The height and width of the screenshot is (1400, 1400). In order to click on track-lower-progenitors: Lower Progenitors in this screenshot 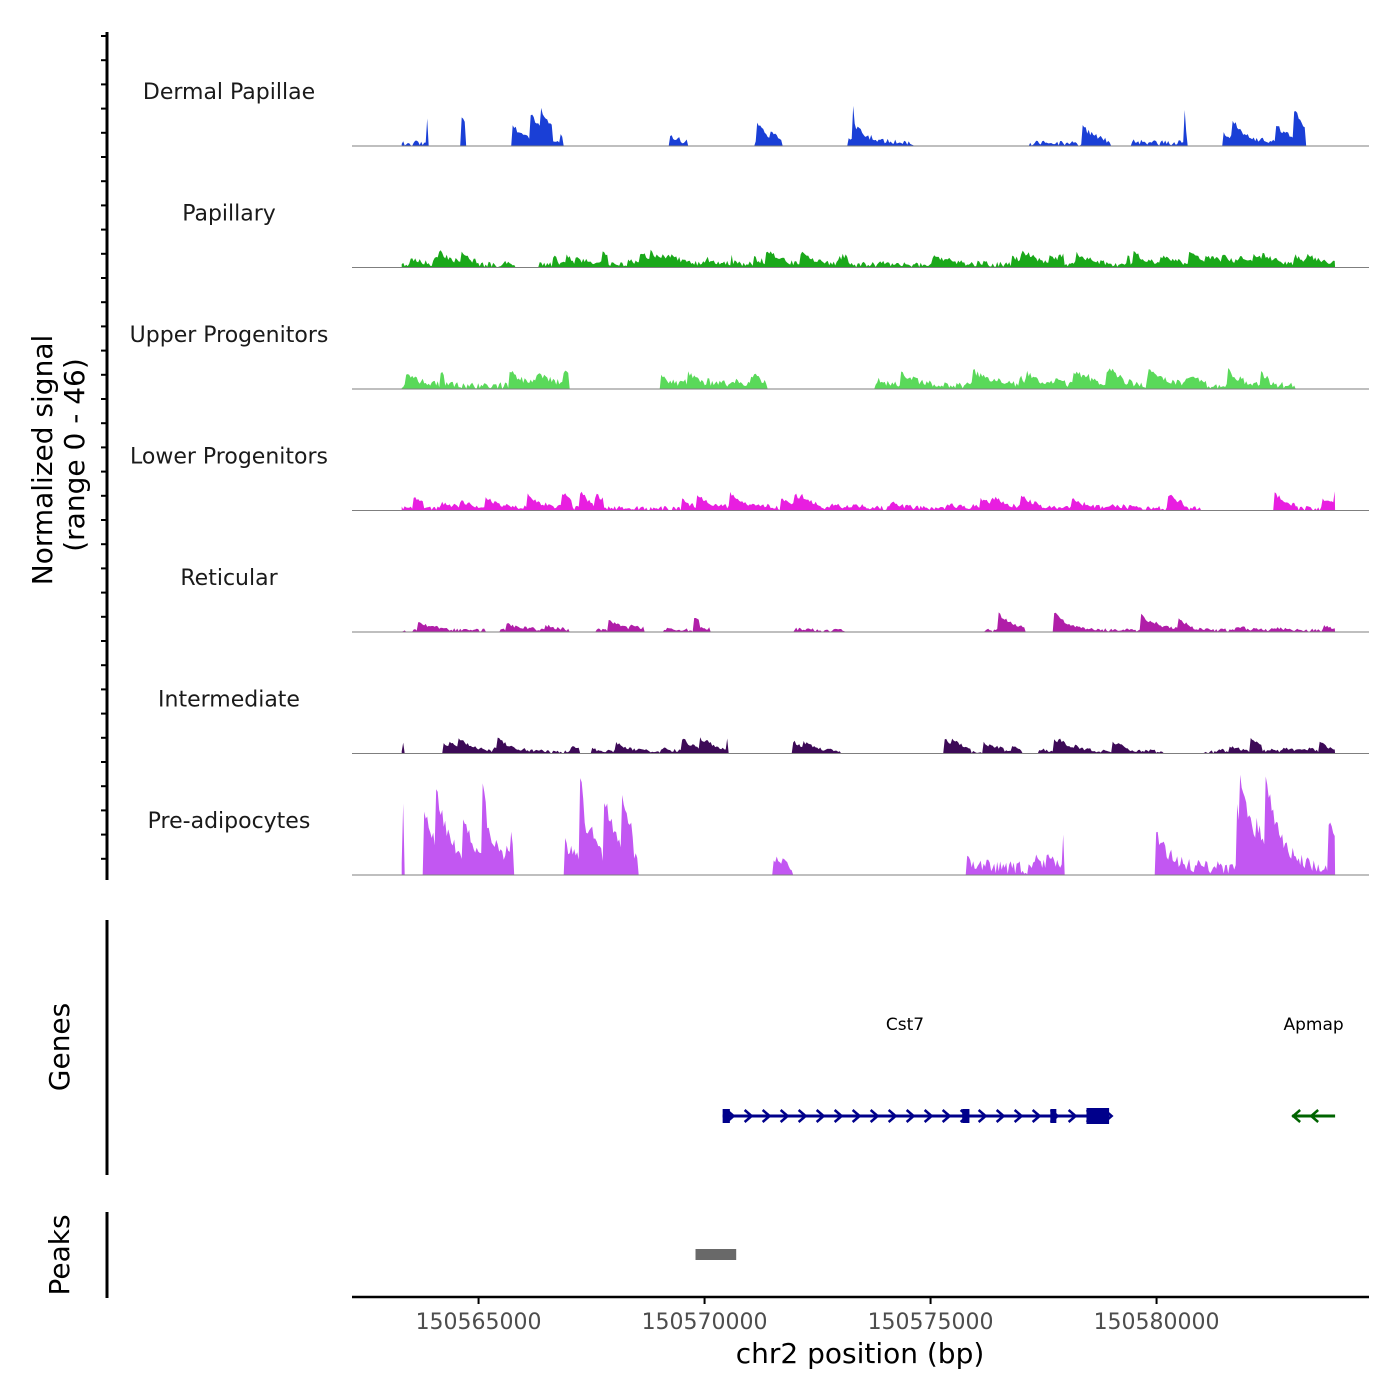, I will do `click(749, 478)`.